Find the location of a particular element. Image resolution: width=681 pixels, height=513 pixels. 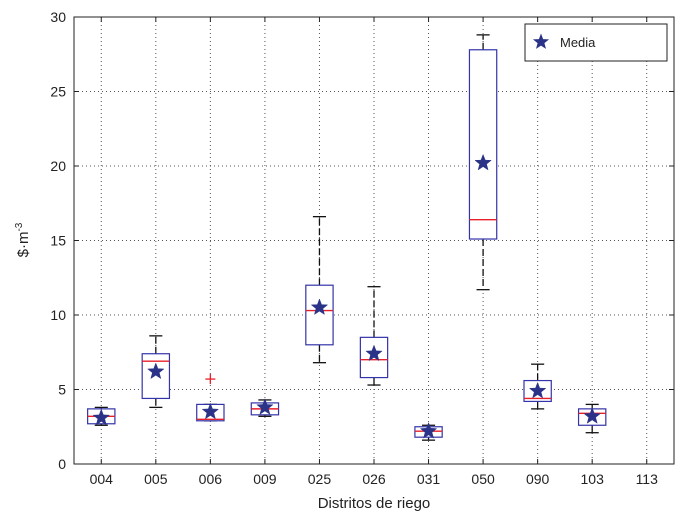

x-tick-label: 025 is located at coordinates (320, 479).